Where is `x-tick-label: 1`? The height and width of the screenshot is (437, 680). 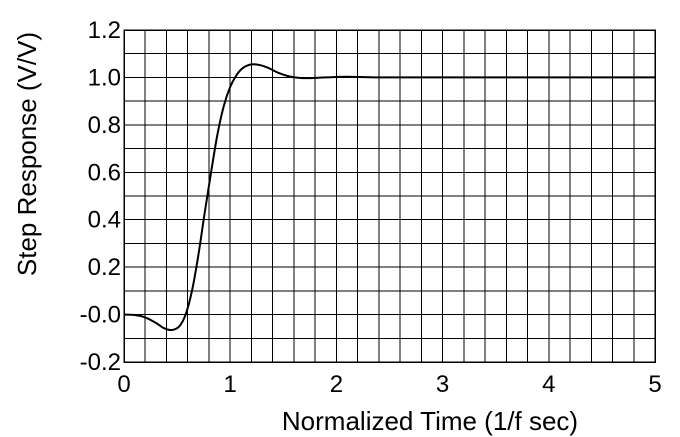
x-tick-label: 1 is located at coordinates (230, 384).